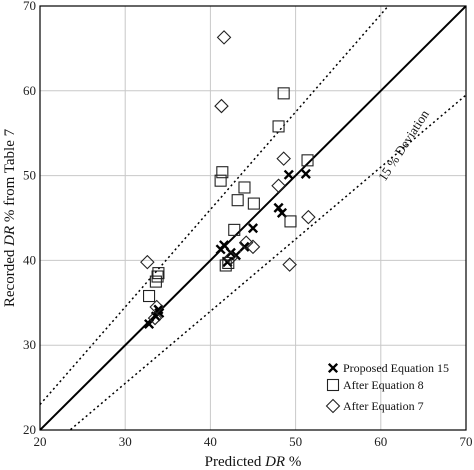 This screenshot has height=470, width=474. Describe the element at coordinates (380, 441) in the screenshot. I see `x-tick-label: 60` at that location.